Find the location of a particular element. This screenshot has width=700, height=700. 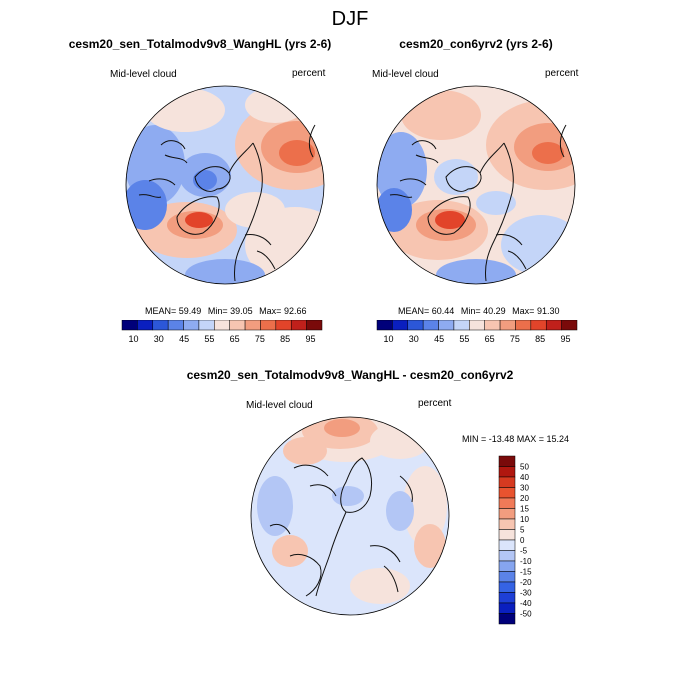

colorbar-tick-label: 40 is located at coordinates (524, 477).